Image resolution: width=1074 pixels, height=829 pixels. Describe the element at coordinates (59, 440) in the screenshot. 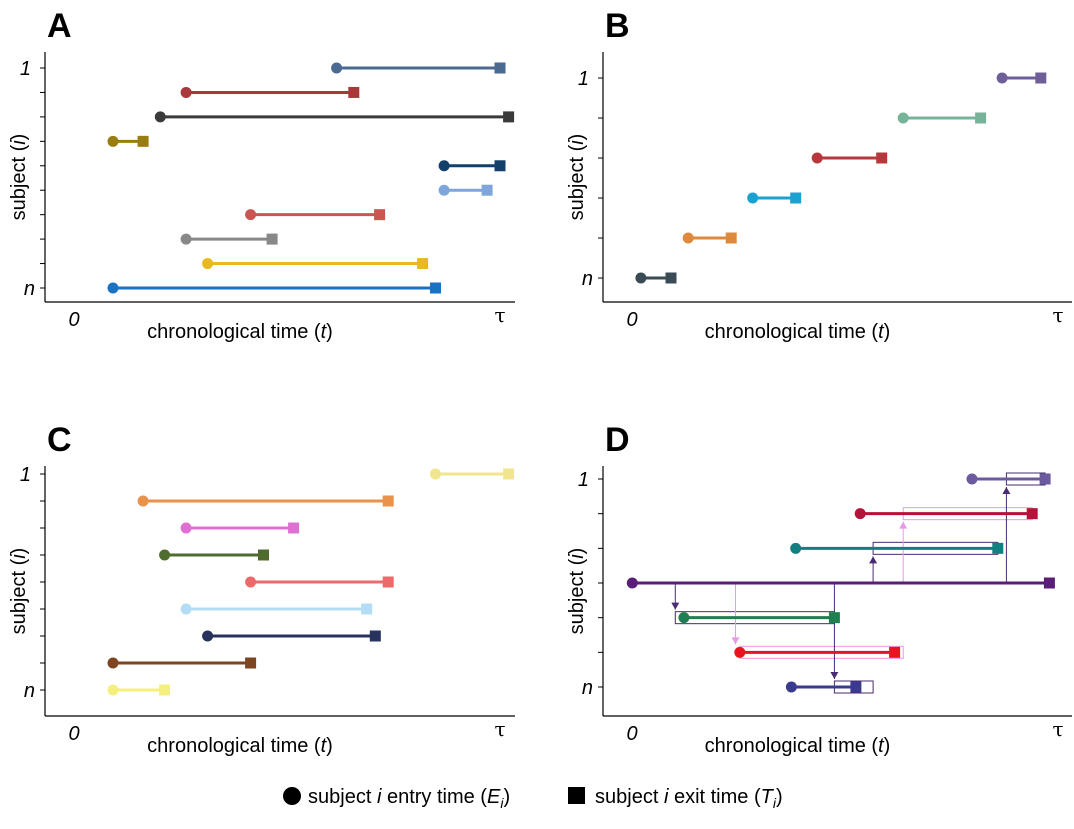

I see `panel-label: C` at that location.